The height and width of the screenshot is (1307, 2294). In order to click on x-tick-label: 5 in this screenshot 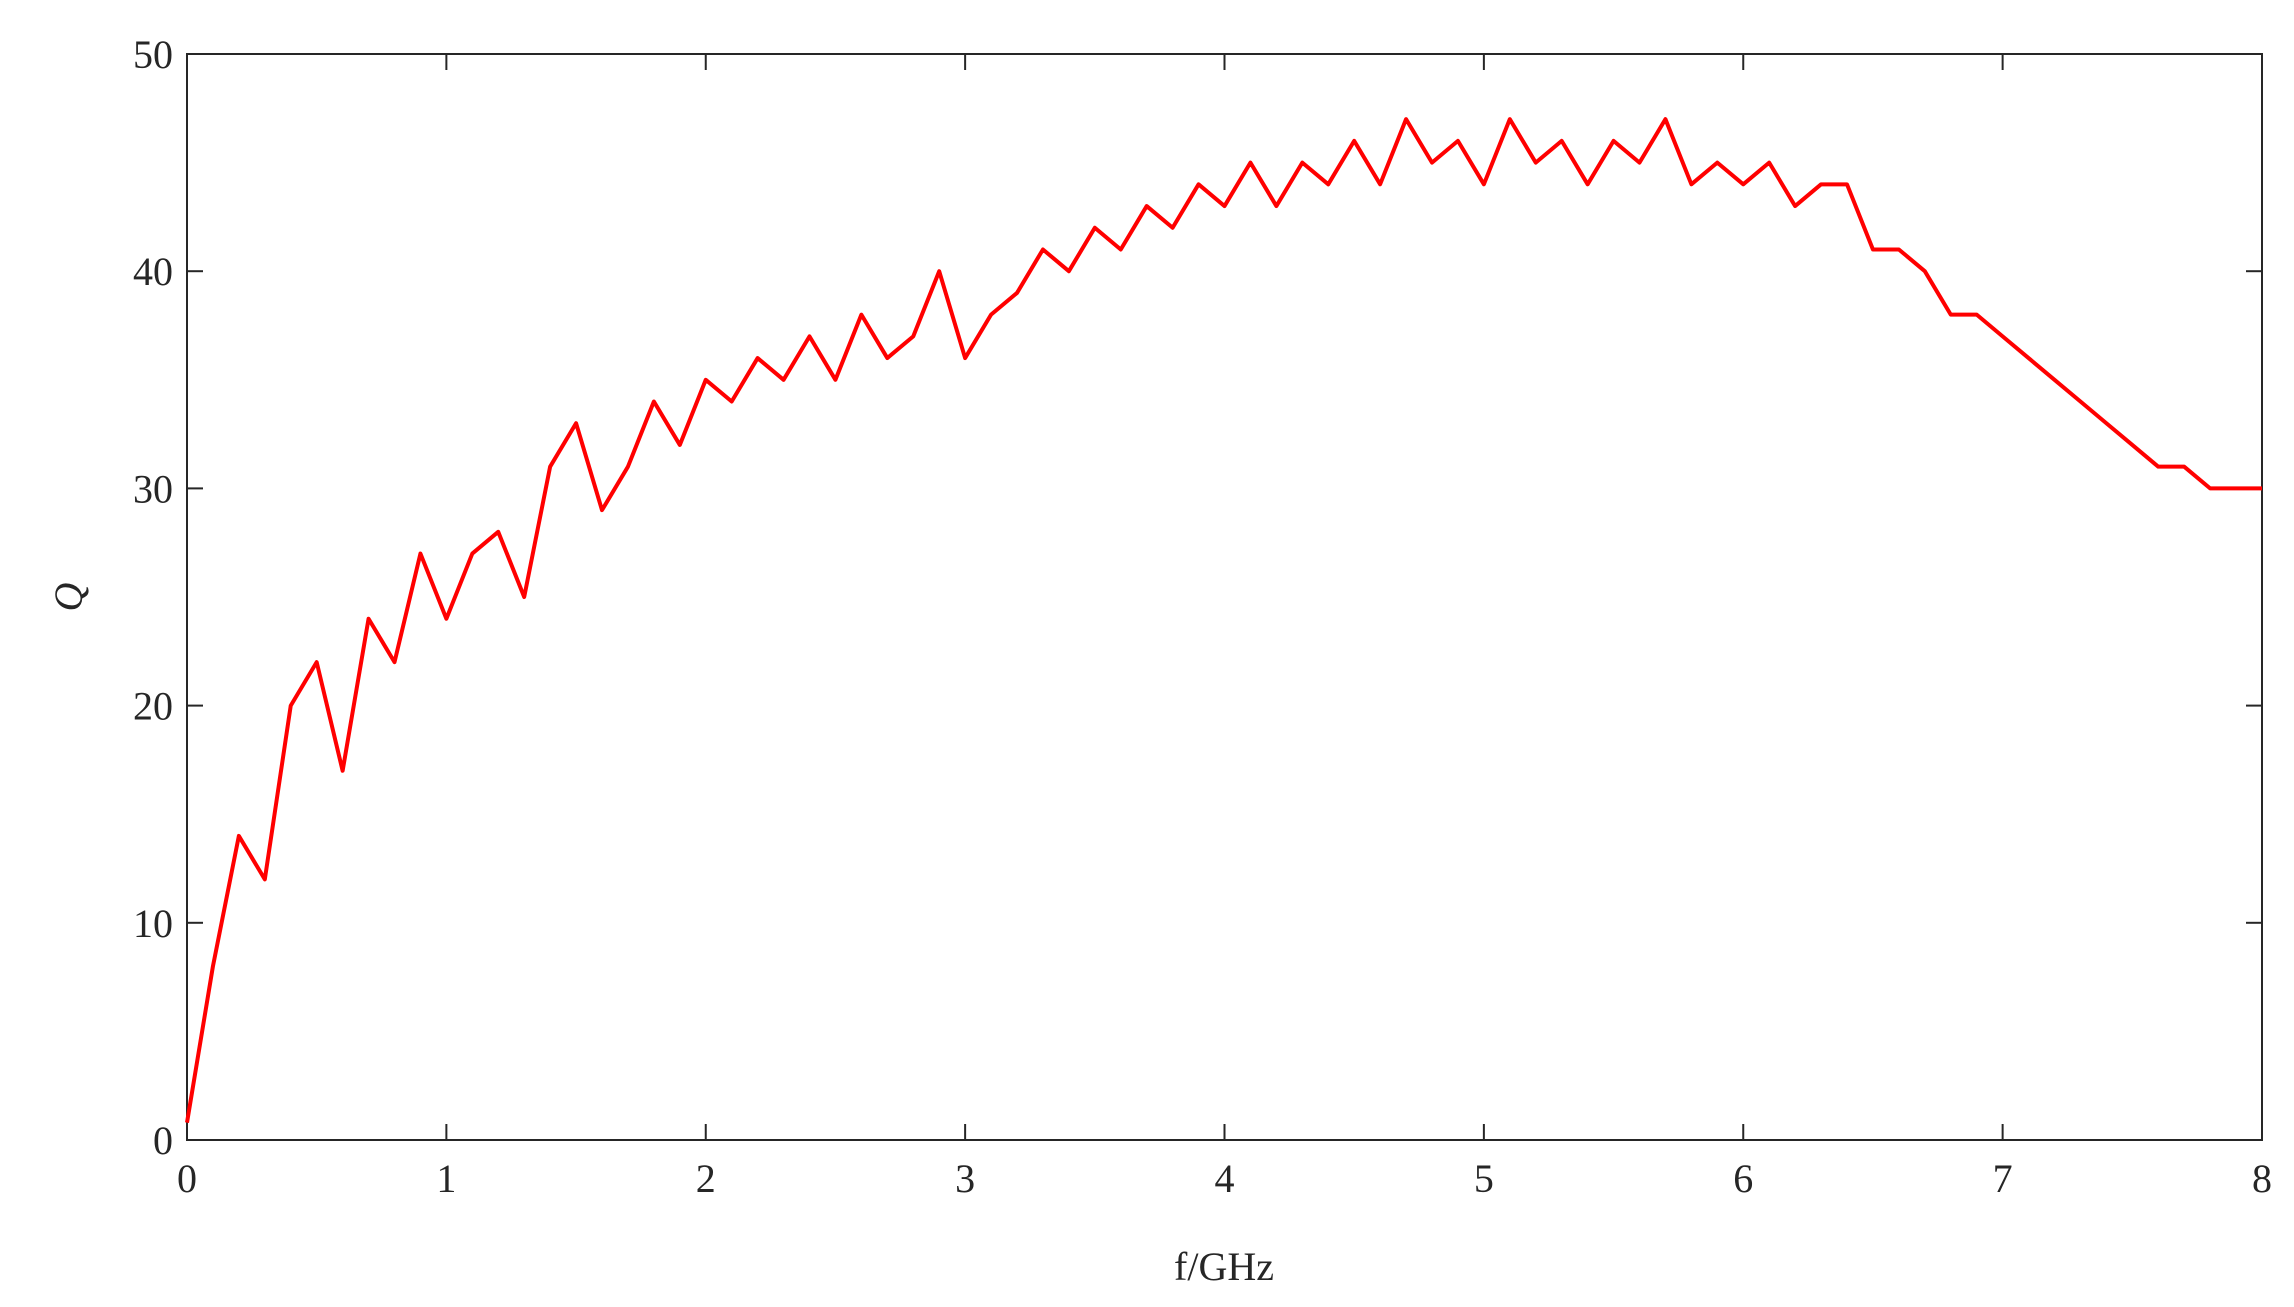, I will do `click(1484, 1178)`.